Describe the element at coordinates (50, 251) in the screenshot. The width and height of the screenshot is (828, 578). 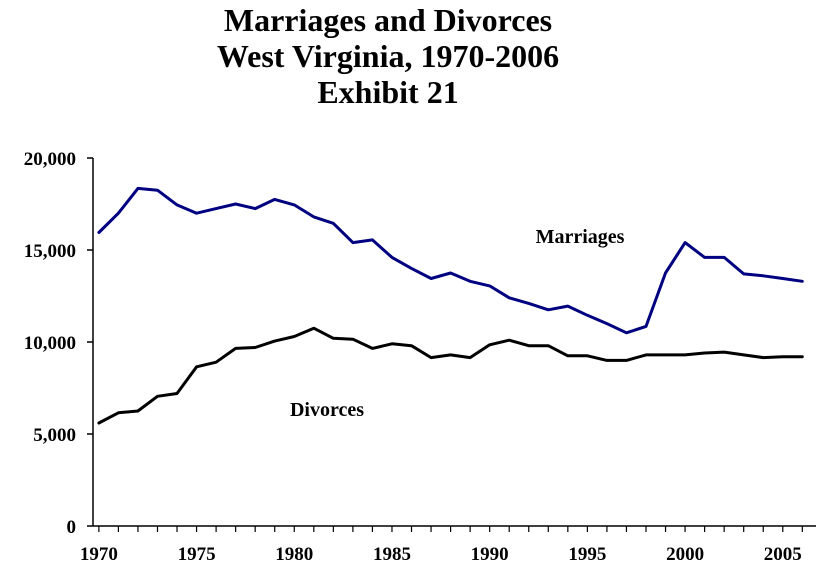
I see `y-tick-label: 15,000` at that location.